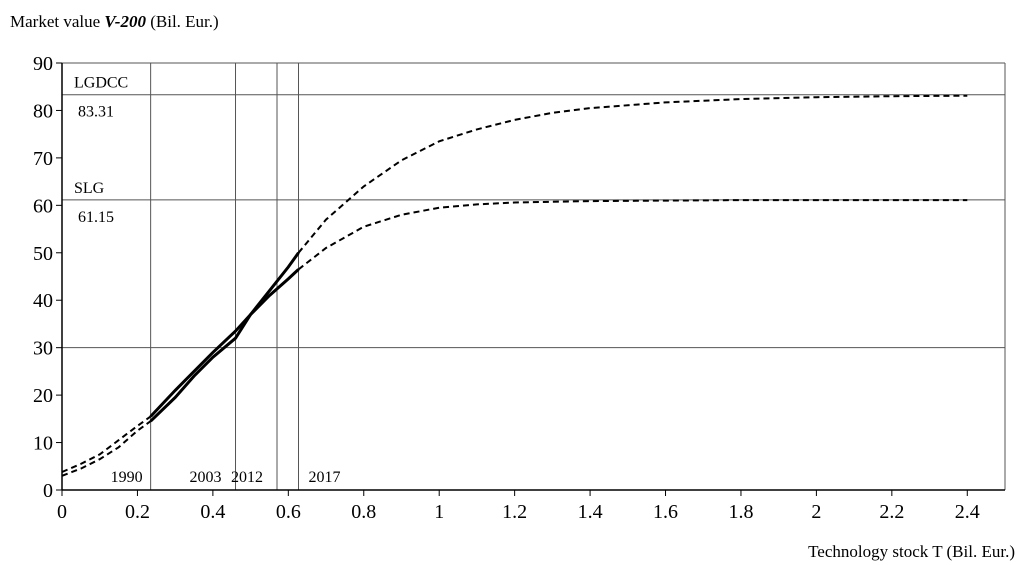  What do you see at coordinates (62, 512) in the screenshot?
I see `x-tick-label: 0` at bounding box center [62, 512].